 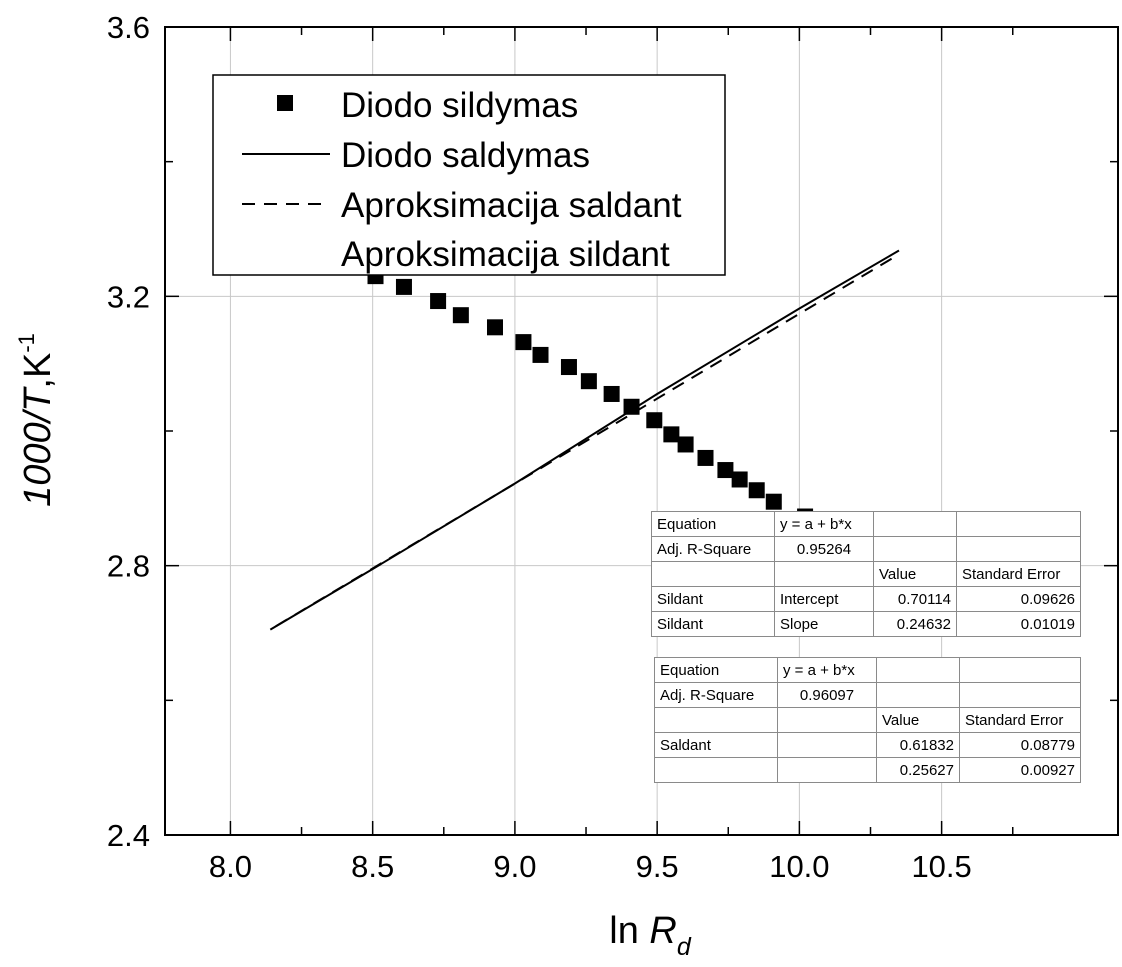 I want to click on table-row: Adj. R-Square 0.96097, so click(x=867, y=695).